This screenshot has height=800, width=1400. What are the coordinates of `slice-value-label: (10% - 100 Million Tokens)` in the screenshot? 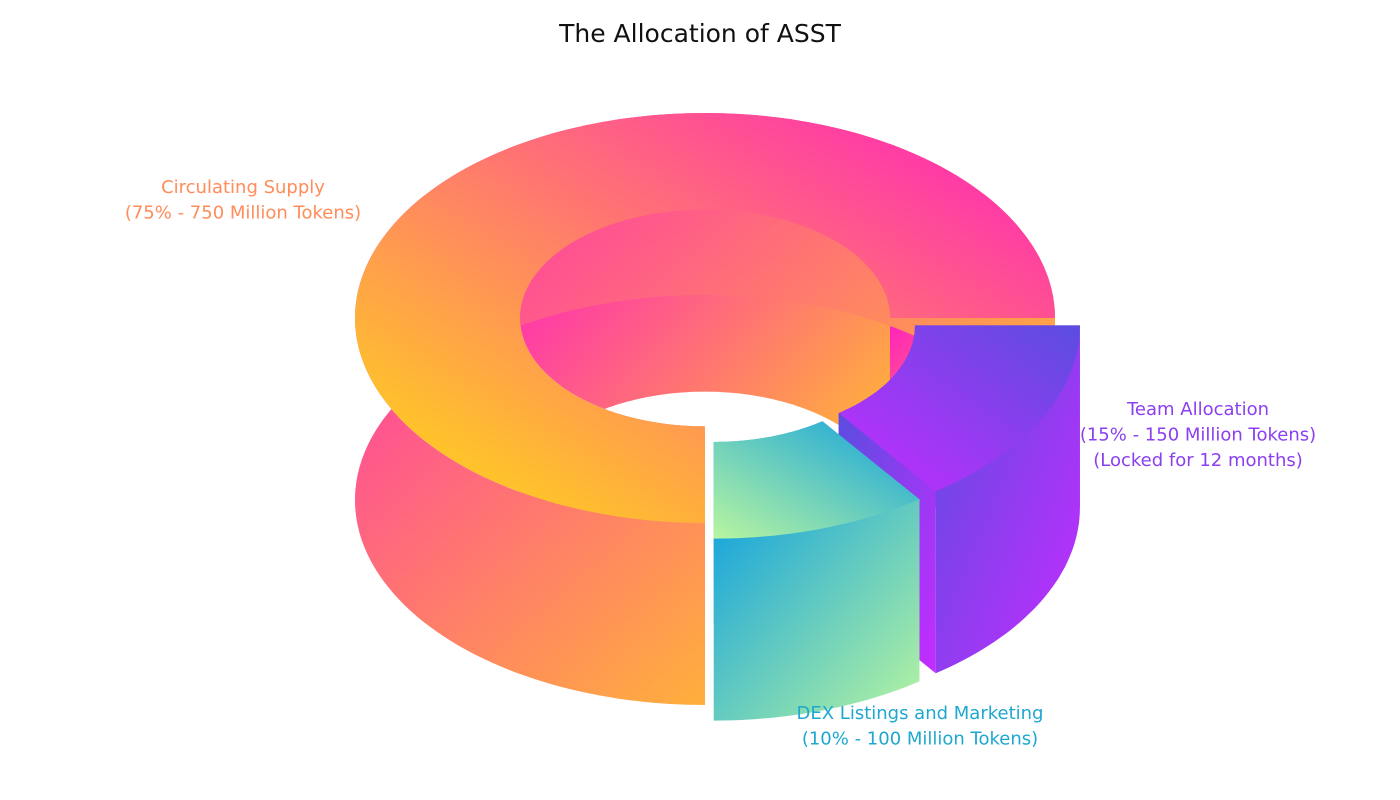 It's located at (920, 739).